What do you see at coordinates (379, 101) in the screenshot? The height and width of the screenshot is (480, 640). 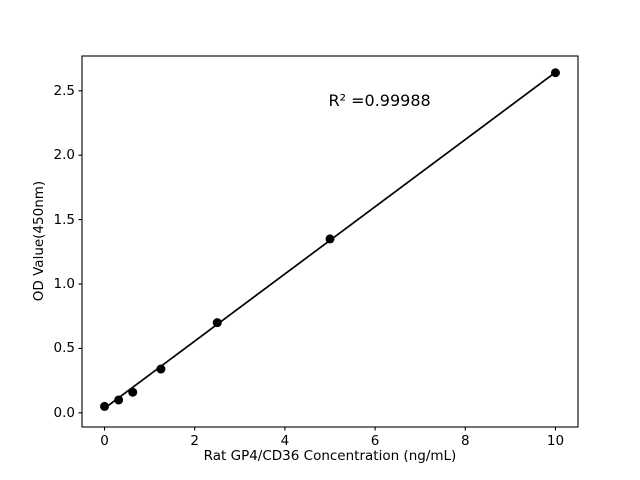 I see `r-squared-annotation: R² =0.99988` at bounding box center [379, 101].